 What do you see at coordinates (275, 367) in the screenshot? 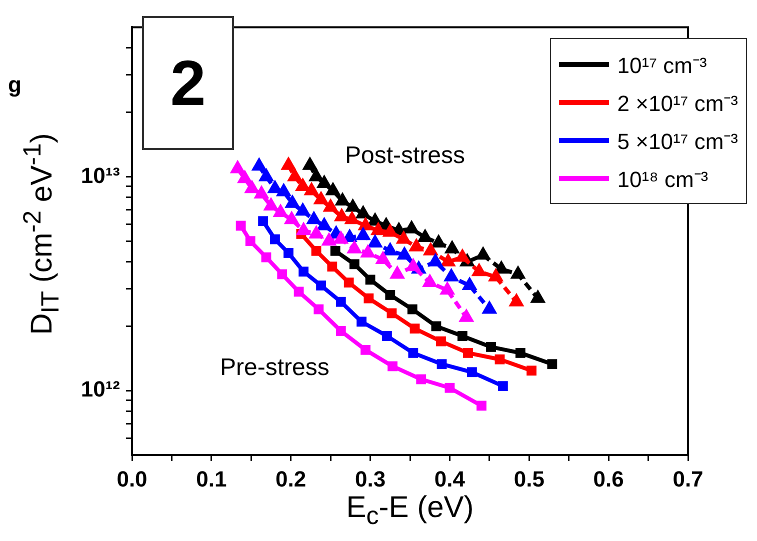
I see `annotation: Pre-stress` at bounding box center [275, 367].